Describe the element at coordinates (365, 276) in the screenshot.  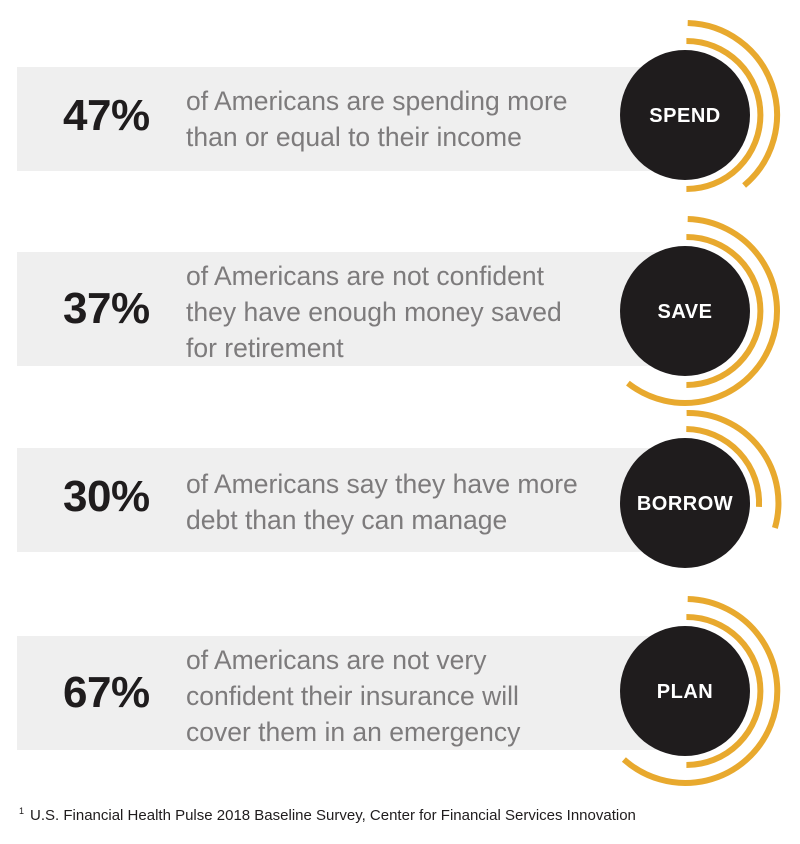
I see `stat-description-line: of Americans are not confident` at that location.